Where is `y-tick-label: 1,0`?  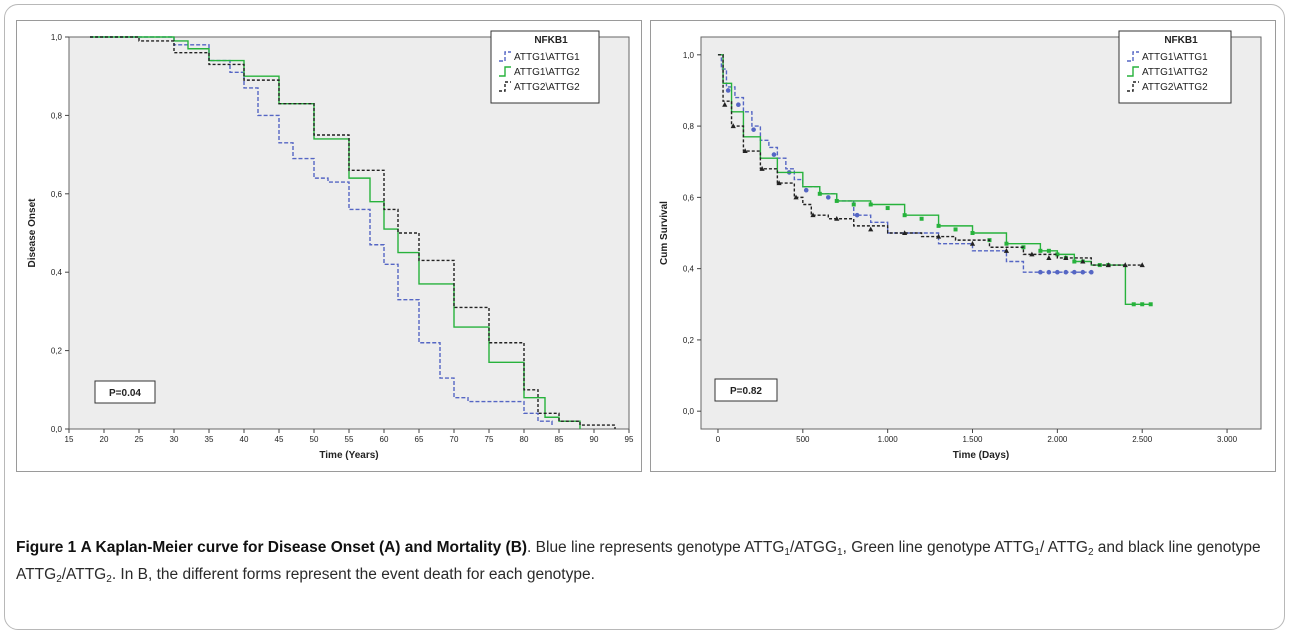
y-tick-label: 1,0 is located at coordinates (689, 55).